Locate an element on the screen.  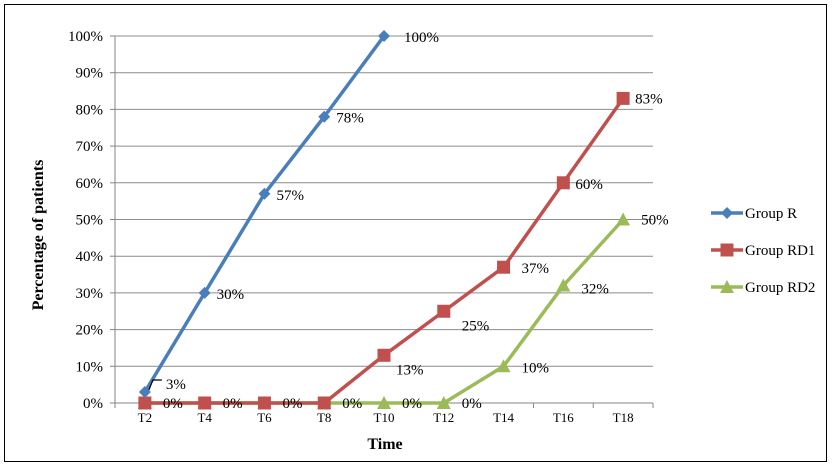
y-tick-label: 50% is located at coordinates (90, 221).